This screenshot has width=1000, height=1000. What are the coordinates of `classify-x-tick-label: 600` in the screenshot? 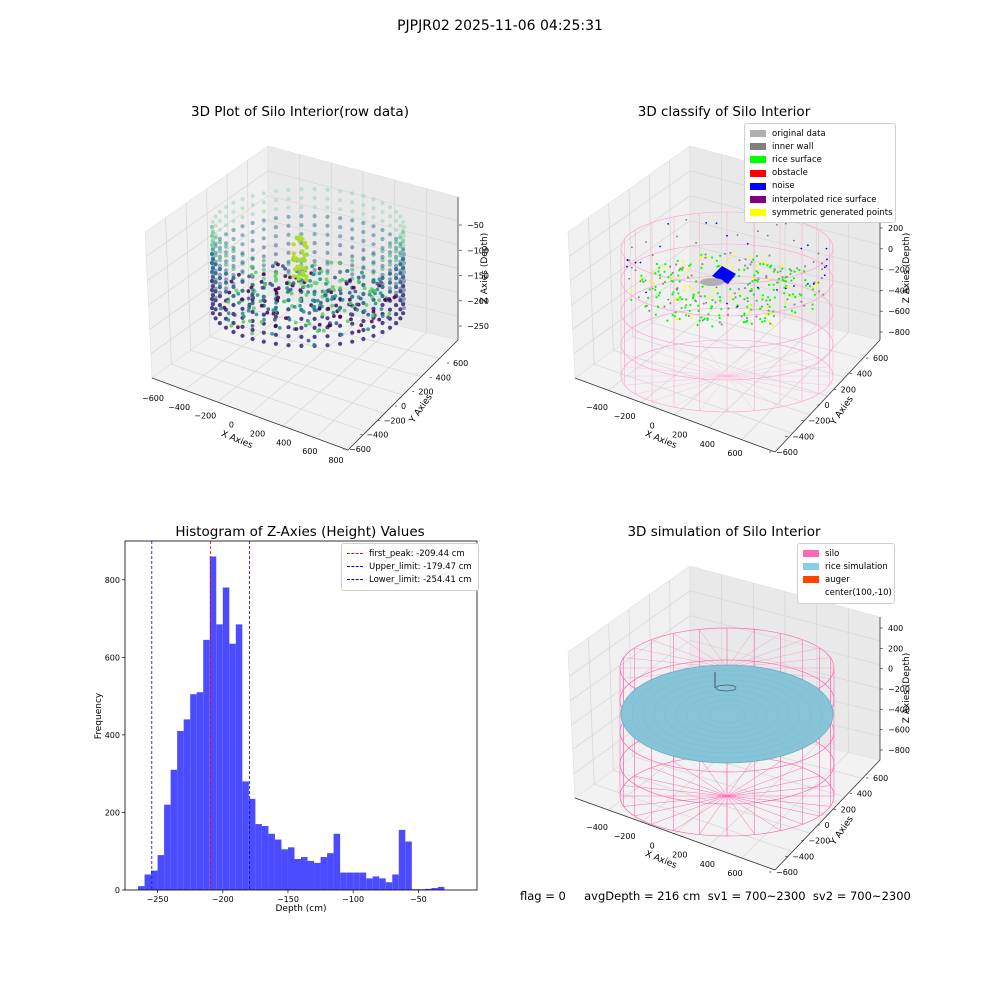 It's located at (734, 453).